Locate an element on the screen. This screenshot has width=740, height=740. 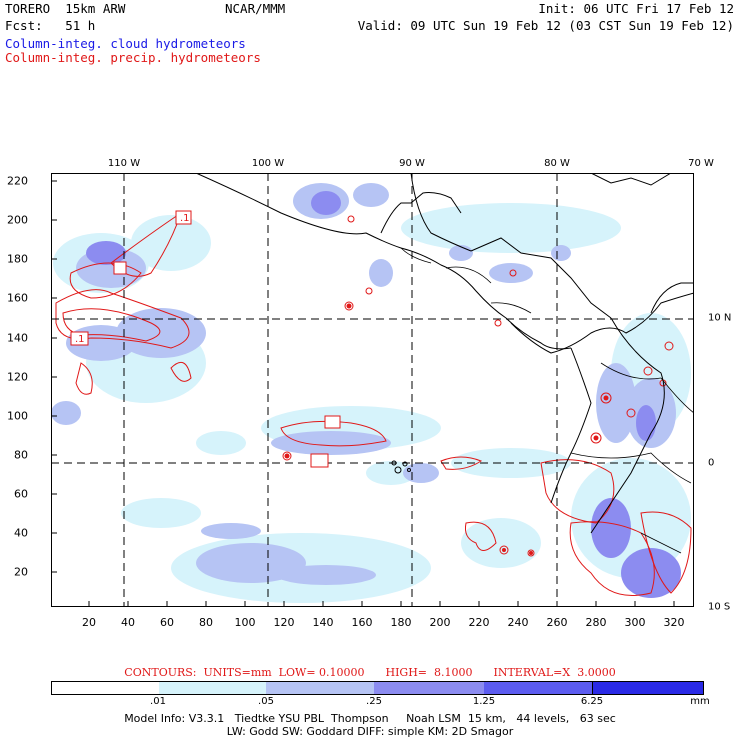
x-tick: 200 is located at coordinates (440, 622).